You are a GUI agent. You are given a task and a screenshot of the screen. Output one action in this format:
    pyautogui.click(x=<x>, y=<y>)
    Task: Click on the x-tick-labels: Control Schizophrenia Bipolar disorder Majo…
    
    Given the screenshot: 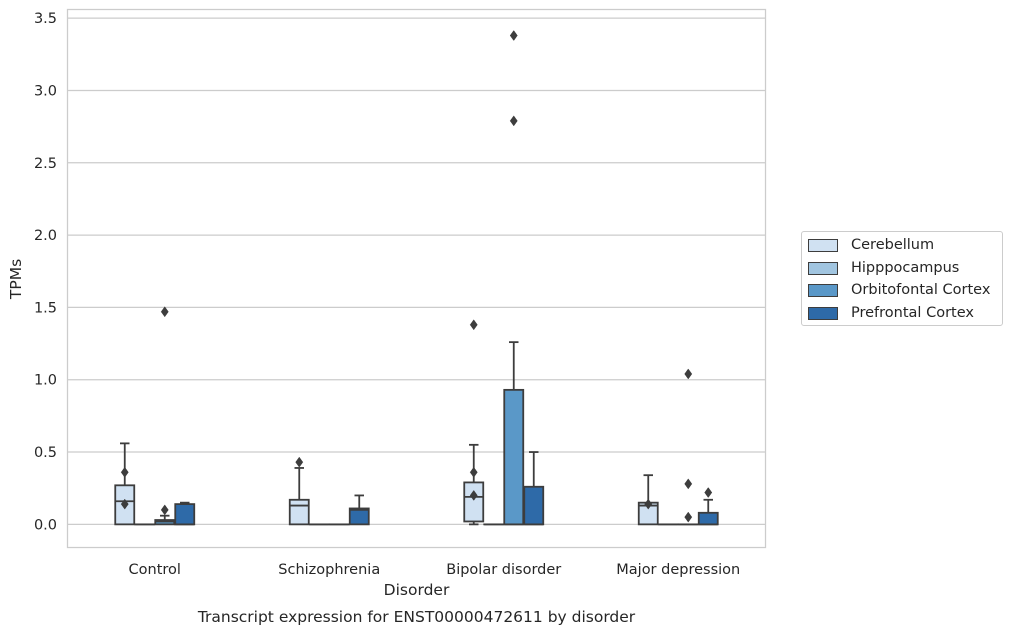 What is the action you would take?
    pyautogui.click(x=435, y=570)
    